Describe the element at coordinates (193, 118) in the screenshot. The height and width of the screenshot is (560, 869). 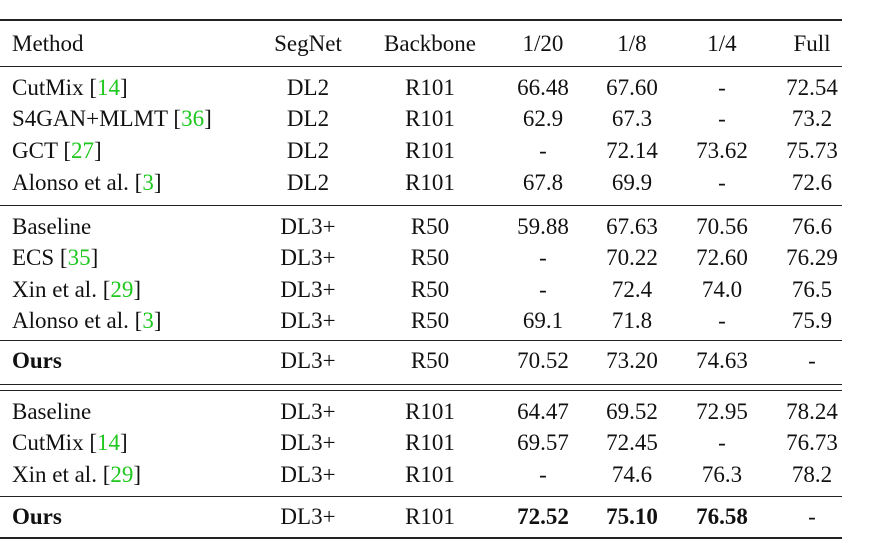
I see `citation: 36` at that location.